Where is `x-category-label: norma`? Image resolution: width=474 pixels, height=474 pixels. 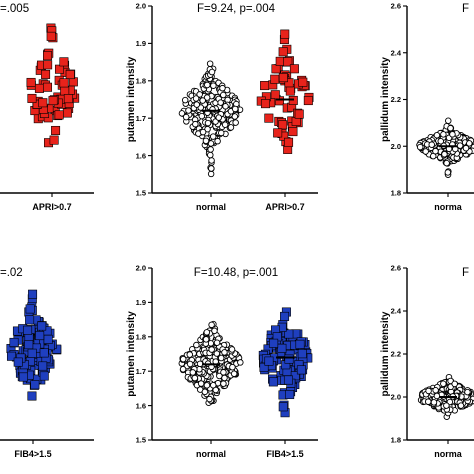
x-category-label: norma is located at coordinates (448, 207).